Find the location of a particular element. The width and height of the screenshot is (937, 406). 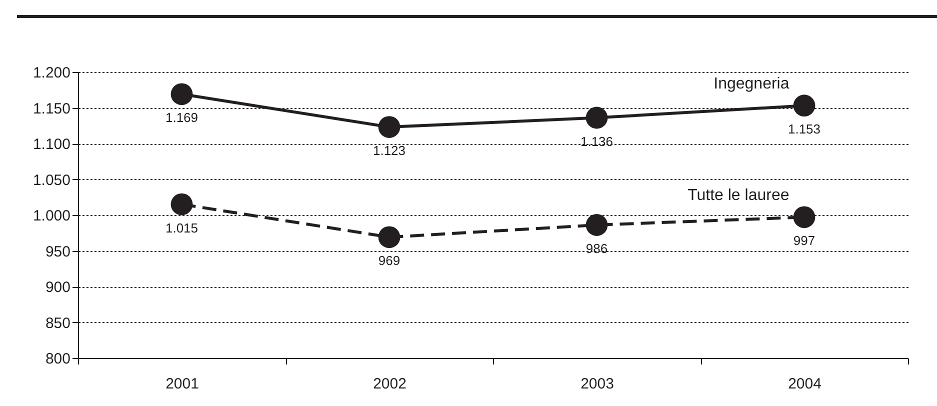

data-label: 997 is located at coordinates (804, 240).